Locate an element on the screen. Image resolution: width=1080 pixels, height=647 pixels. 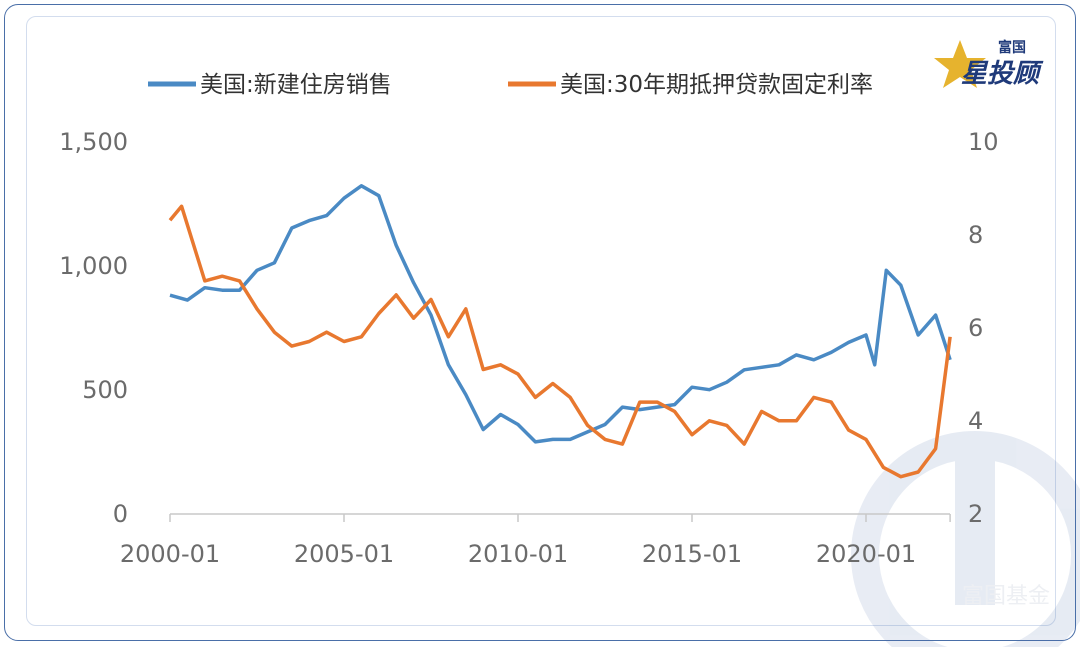
legend-label-series2: 美国:30年期抵押贷款固定利率 is located at coordinates (716, 85).